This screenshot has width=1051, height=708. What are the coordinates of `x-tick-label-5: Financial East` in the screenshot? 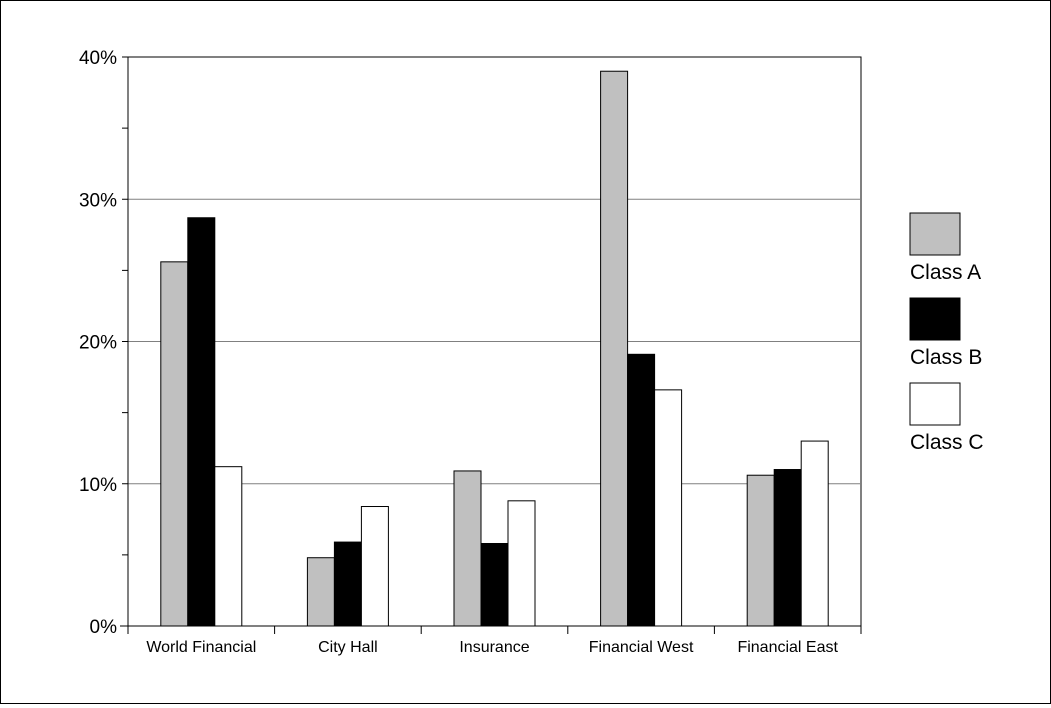 It's located at (787, 647).